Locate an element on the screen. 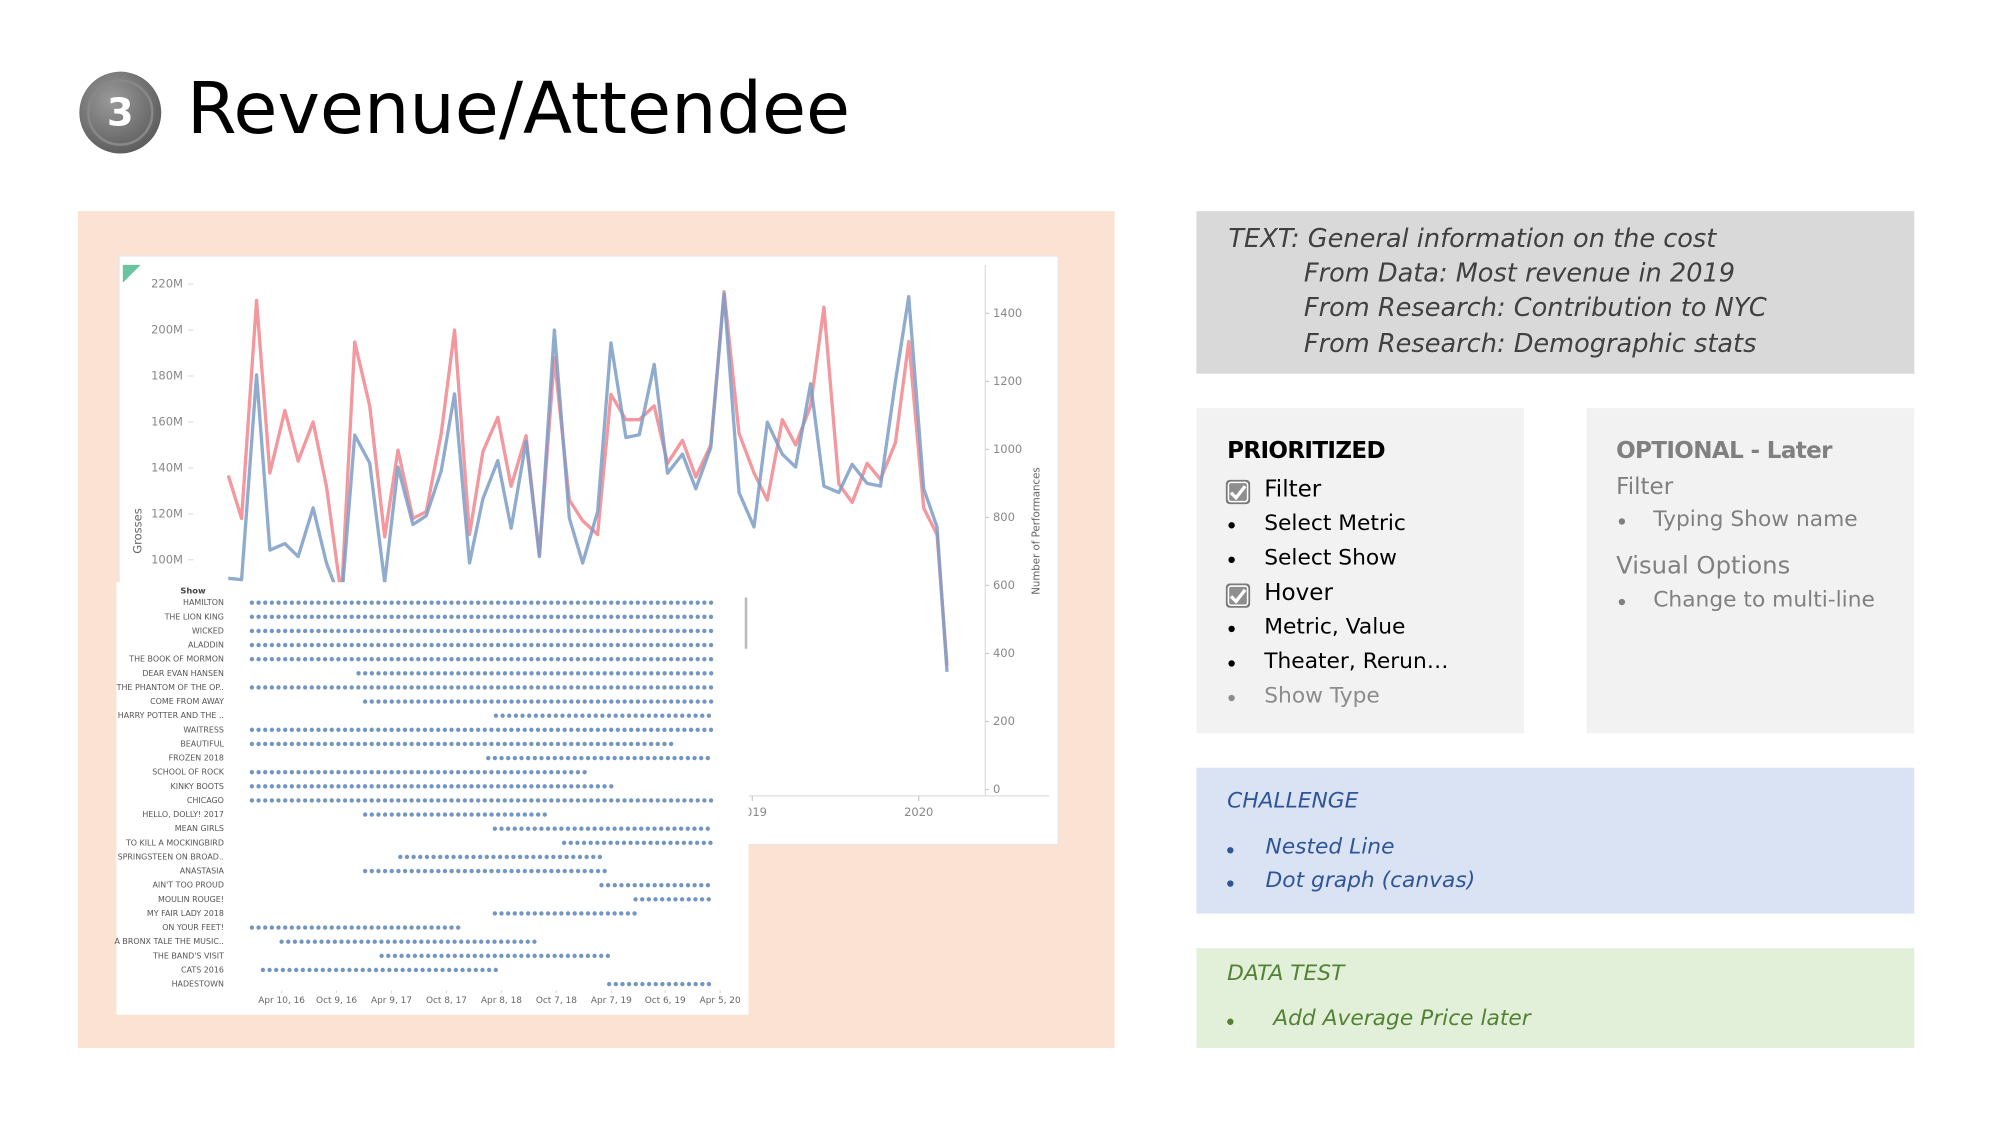 The width and height of the screenshot is (2000, 1125). y-tick-label: 200M is located at coordinates (167, 330).